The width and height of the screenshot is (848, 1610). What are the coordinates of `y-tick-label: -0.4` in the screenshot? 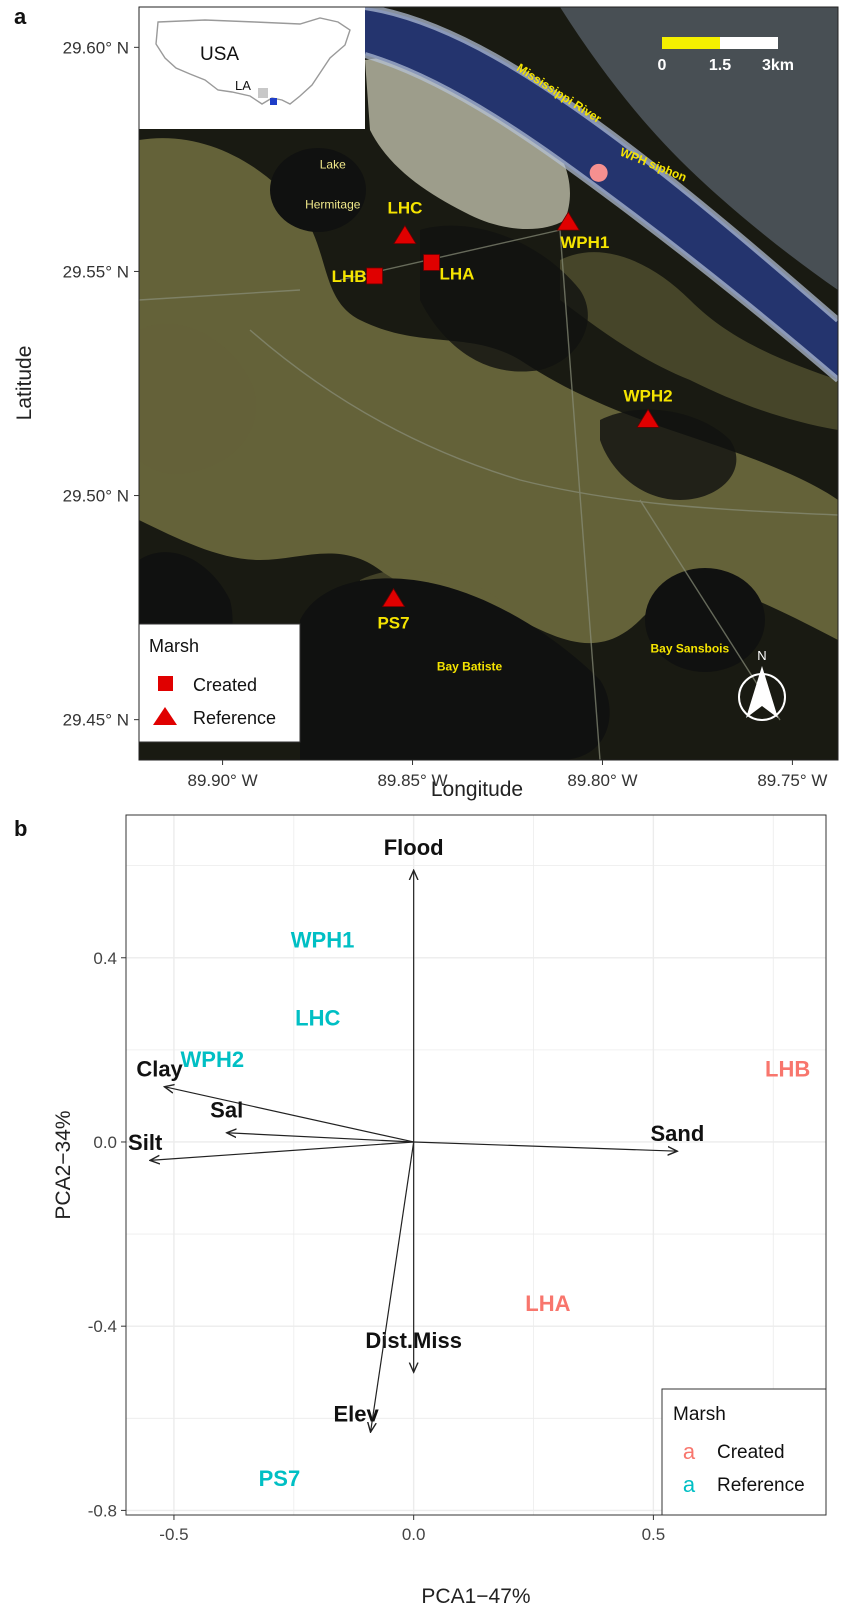 It's located at (102, 1326).